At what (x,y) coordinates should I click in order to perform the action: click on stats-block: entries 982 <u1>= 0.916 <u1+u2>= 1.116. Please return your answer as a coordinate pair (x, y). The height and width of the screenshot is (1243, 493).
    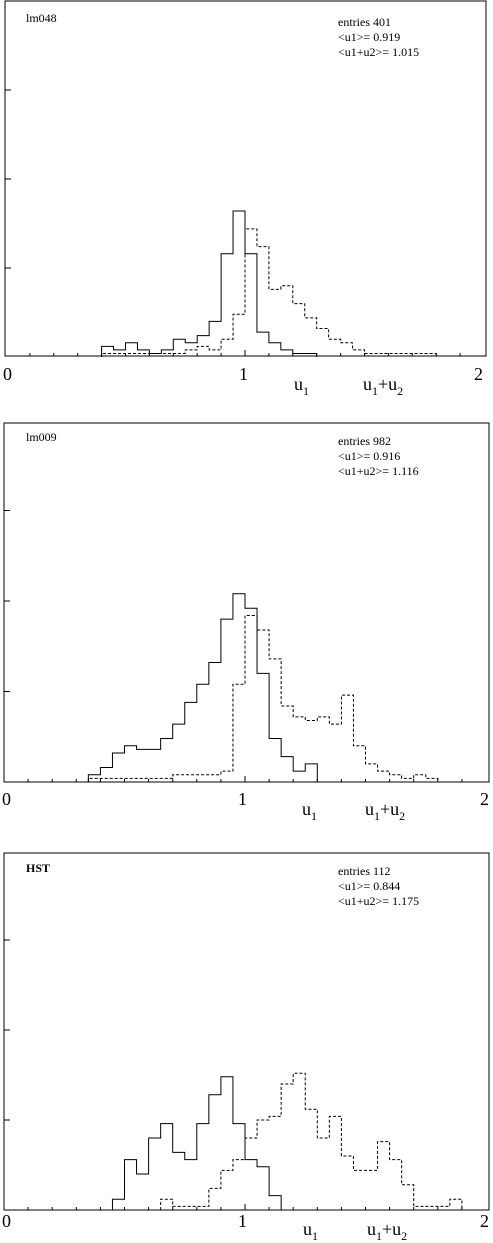
    Looking at the image, I should click on (378, 456).